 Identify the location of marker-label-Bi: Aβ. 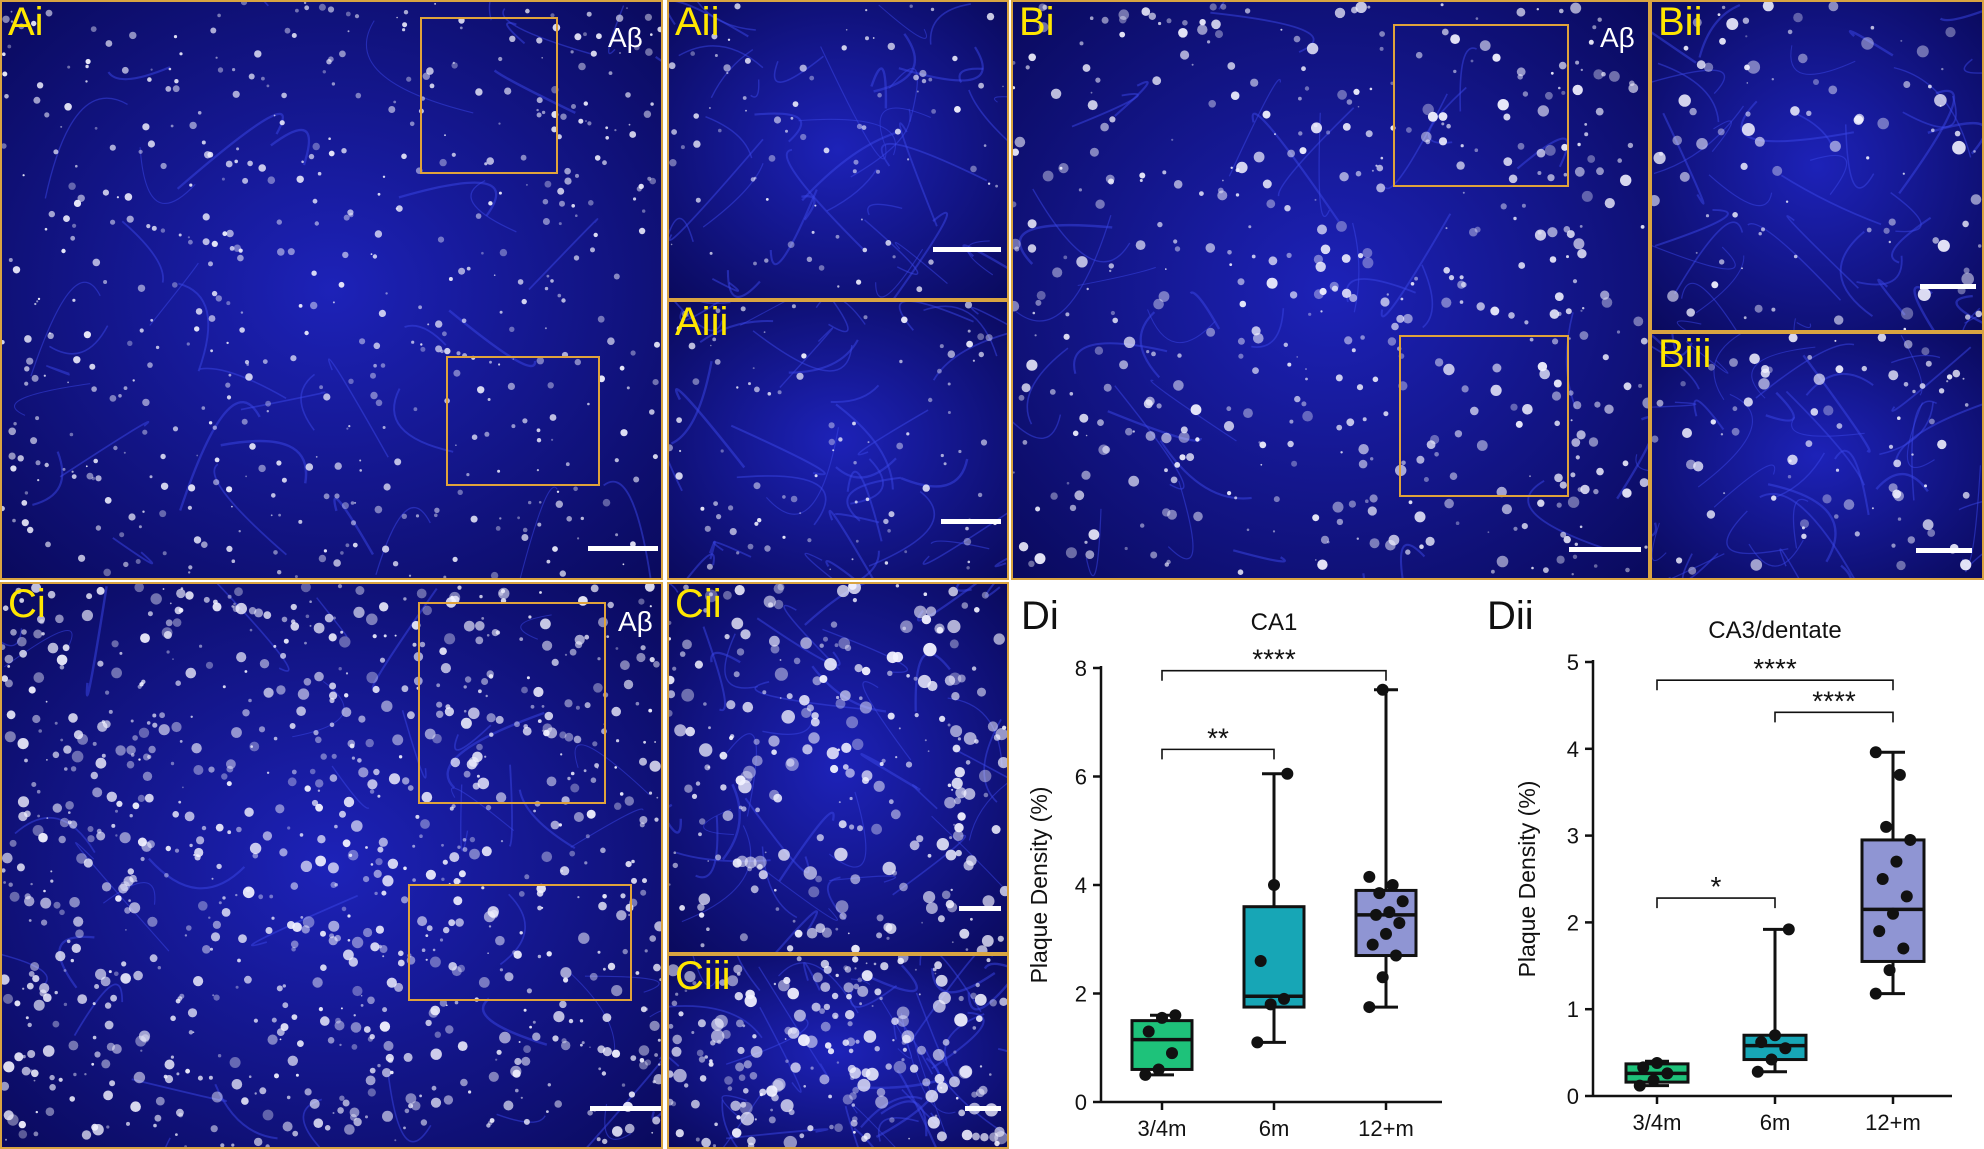
(1617, 37).